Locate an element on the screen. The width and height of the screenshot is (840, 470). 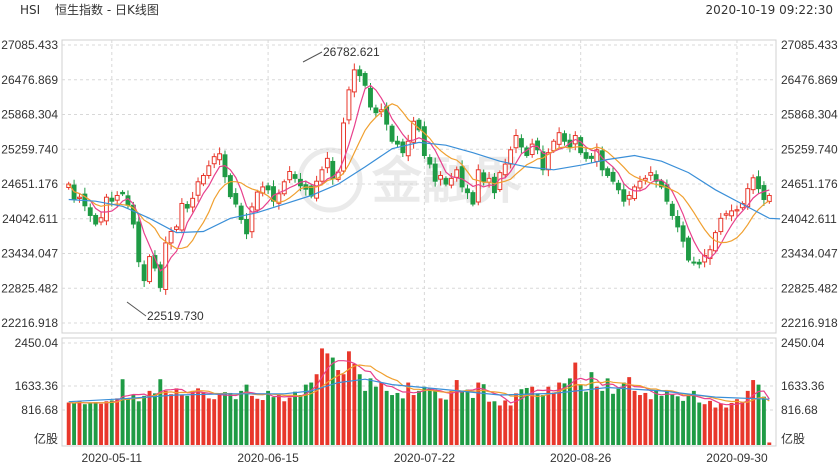
price-tick-label: 26476.869 is located at coordinates (29, 80).